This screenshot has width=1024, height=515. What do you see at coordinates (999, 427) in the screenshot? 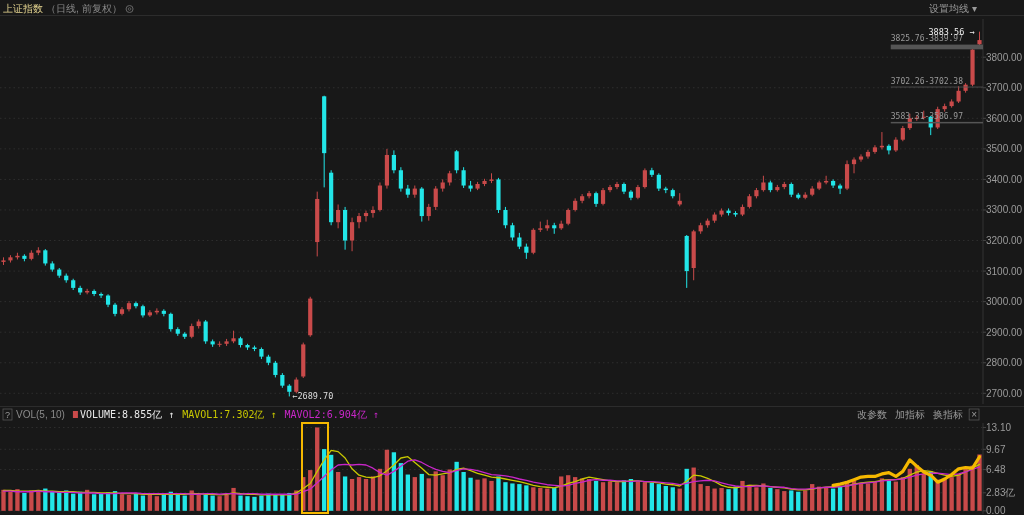
I see `y-tick-label: 13.10` at bounding box center [999, 427].